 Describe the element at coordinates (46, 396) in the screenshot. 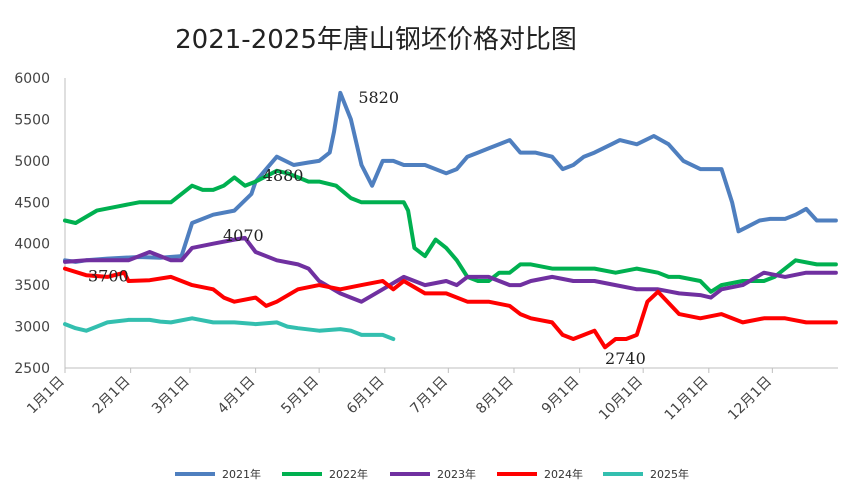

I see `x-tick-label: 1月1日` at that location.